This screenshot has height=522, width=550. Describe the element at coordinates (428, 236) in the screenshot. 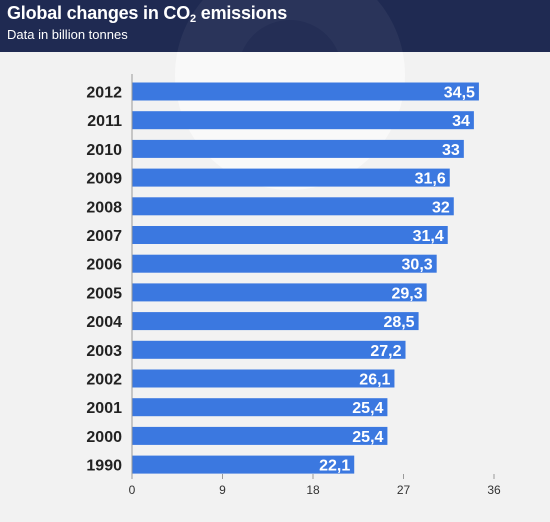

I see `value-label: 31,4` at that location.